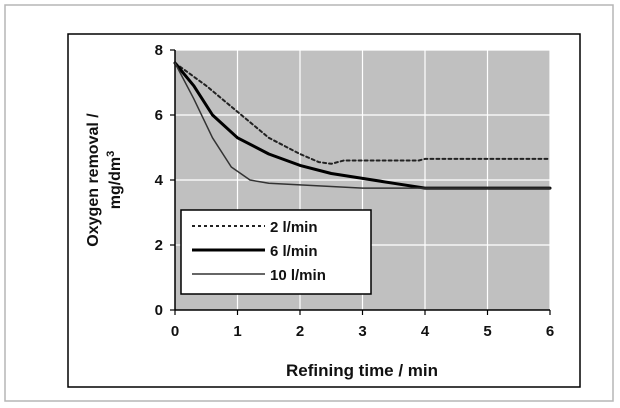  What do you see at coordinates (159, 50) in the screenshot?
I see `y-tick-label: 8` at bounding box center [159, 50].